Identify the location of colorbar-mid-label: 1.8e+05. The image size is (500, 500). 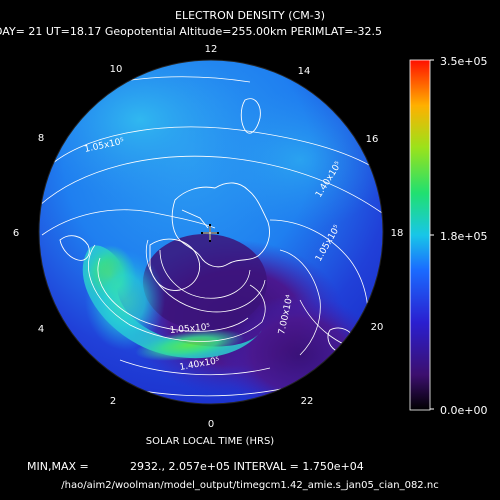
(464, 236).